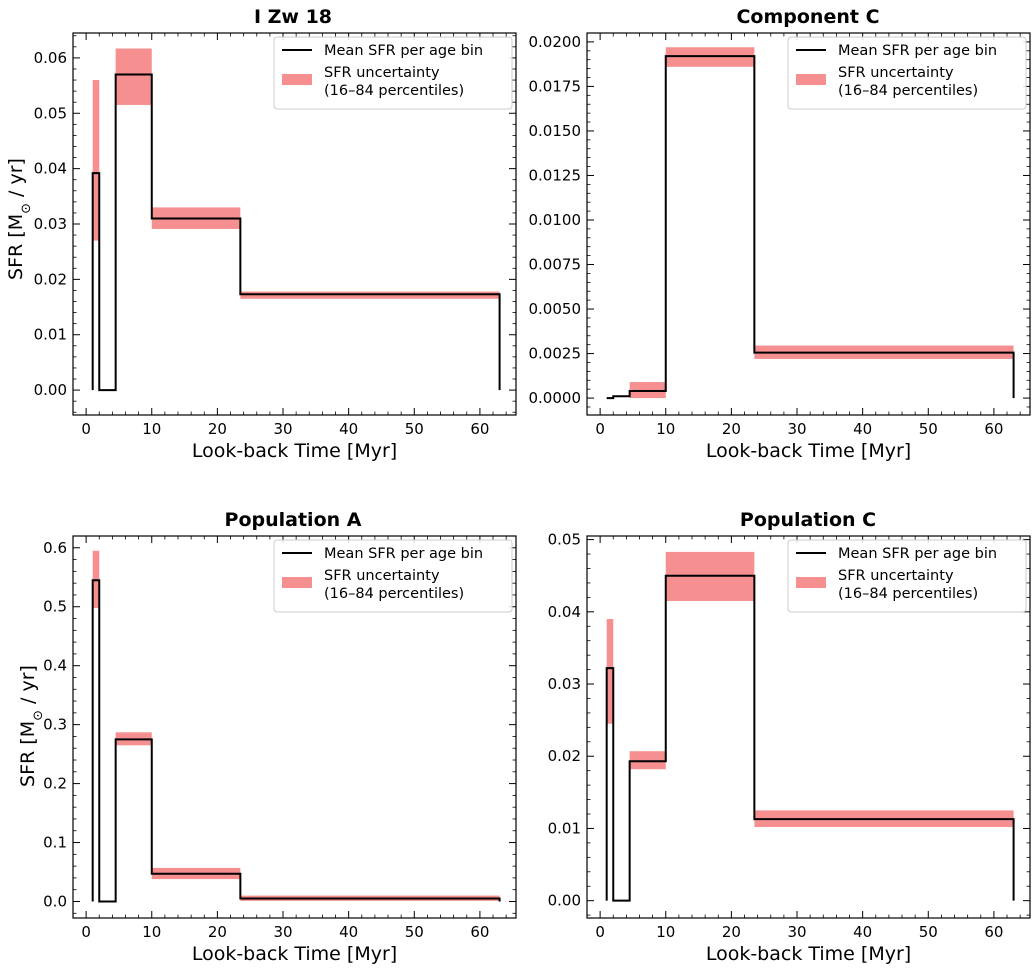 This screenshot has width=1035, height=970. Describe the element at coordinates (807, 17) in the screenshot. I see `panel-title: Component C` at that location.